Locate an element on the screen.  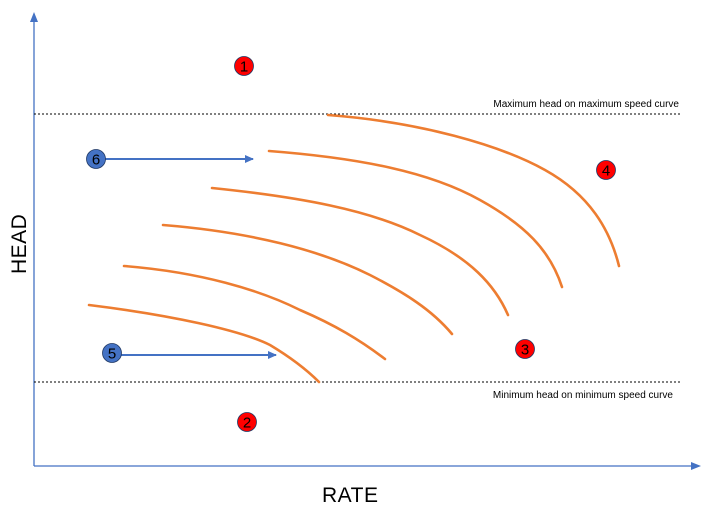
marker-2-label: 2 is located at coordinates (247, 423).